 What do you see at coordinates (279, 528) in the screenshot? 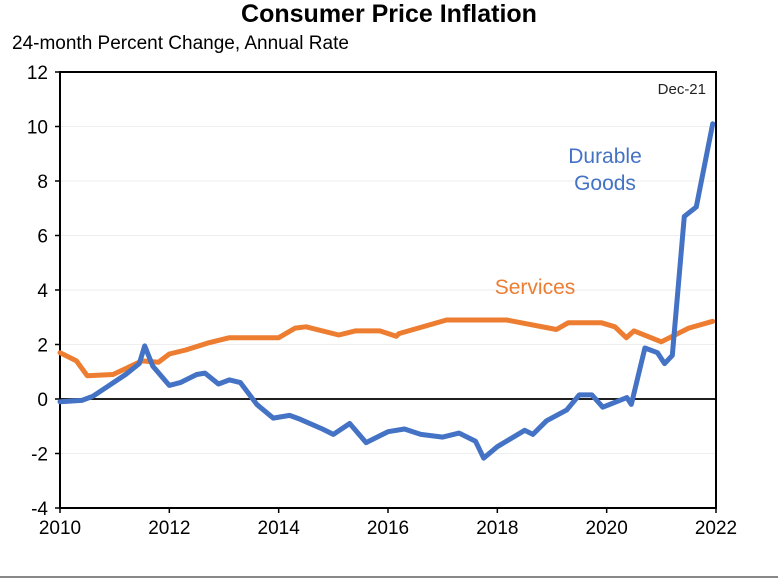
I see `x-tick-label: 2014` at bounding box center [279, 528].